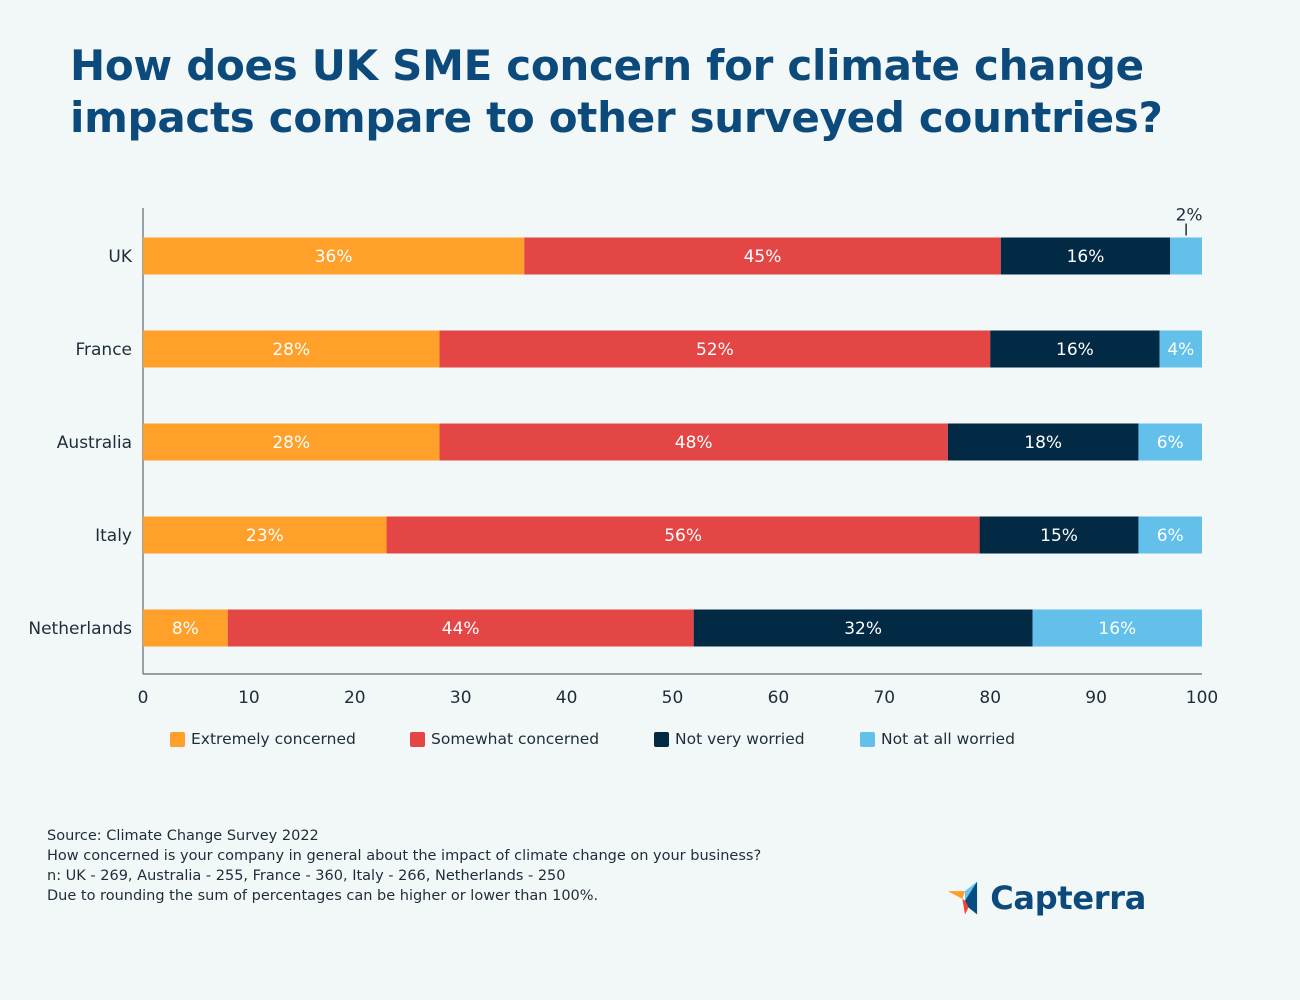 This screenshot has height=1000, width=1300. What do you see at coordinates (948, 739) in the screenshot?
I see `legend-label: Not at all worried` at bounding box center [948, 739].